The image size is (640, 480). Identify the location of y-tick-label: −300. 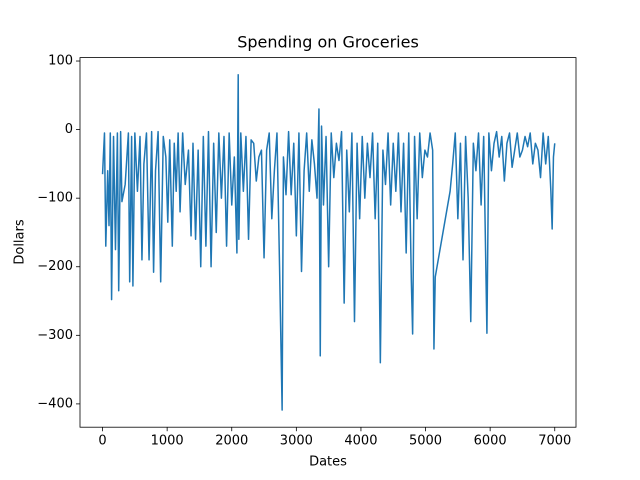
(55, 335).